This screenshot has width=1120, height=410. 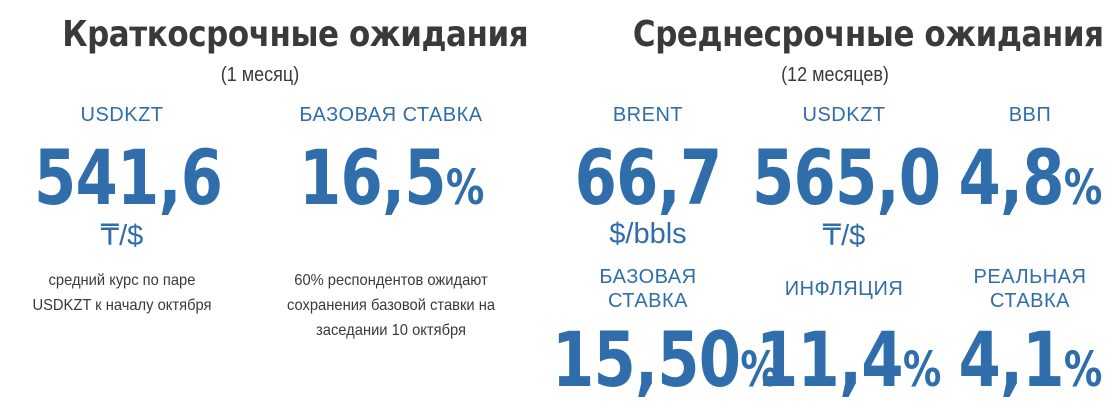 I want to click on note-line: сохранения базовой ставки на, so click(x=391, y=305).